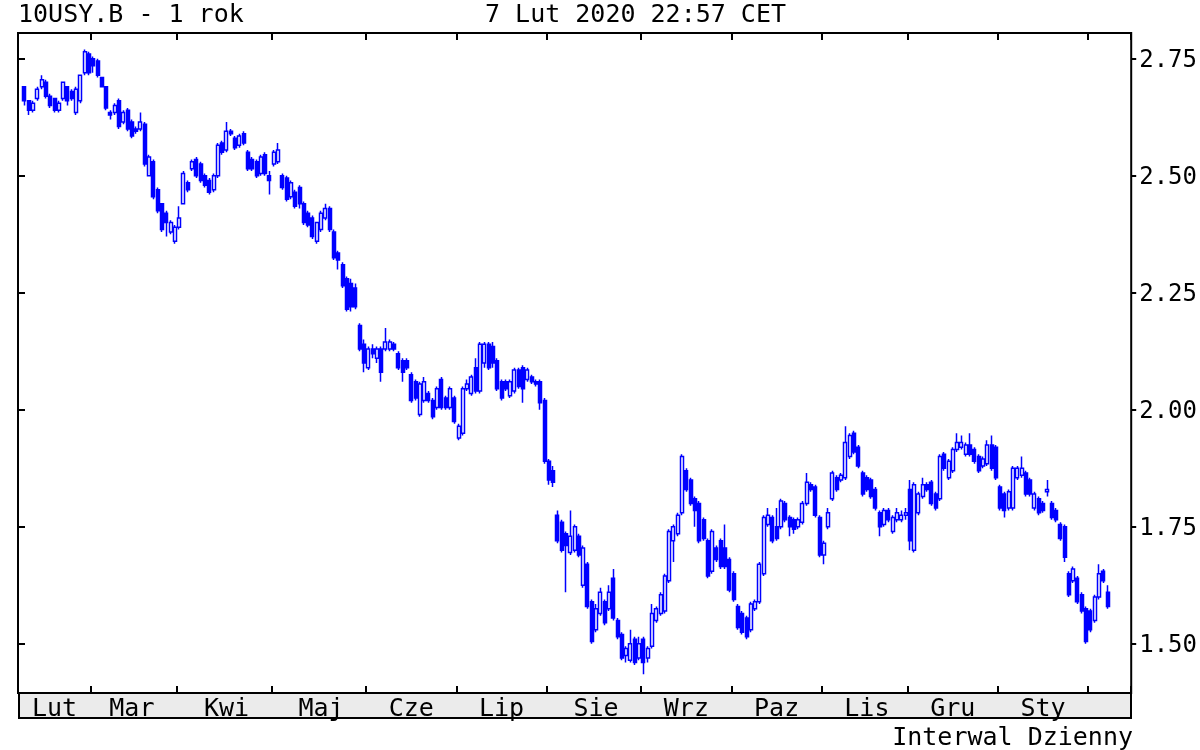 The height and width of the screenshot is (750, 1200). What do you see at coordinates (953, 707) in the screenshot?
I see `x-tick-label: Gru` at bounding box center [953, 707].